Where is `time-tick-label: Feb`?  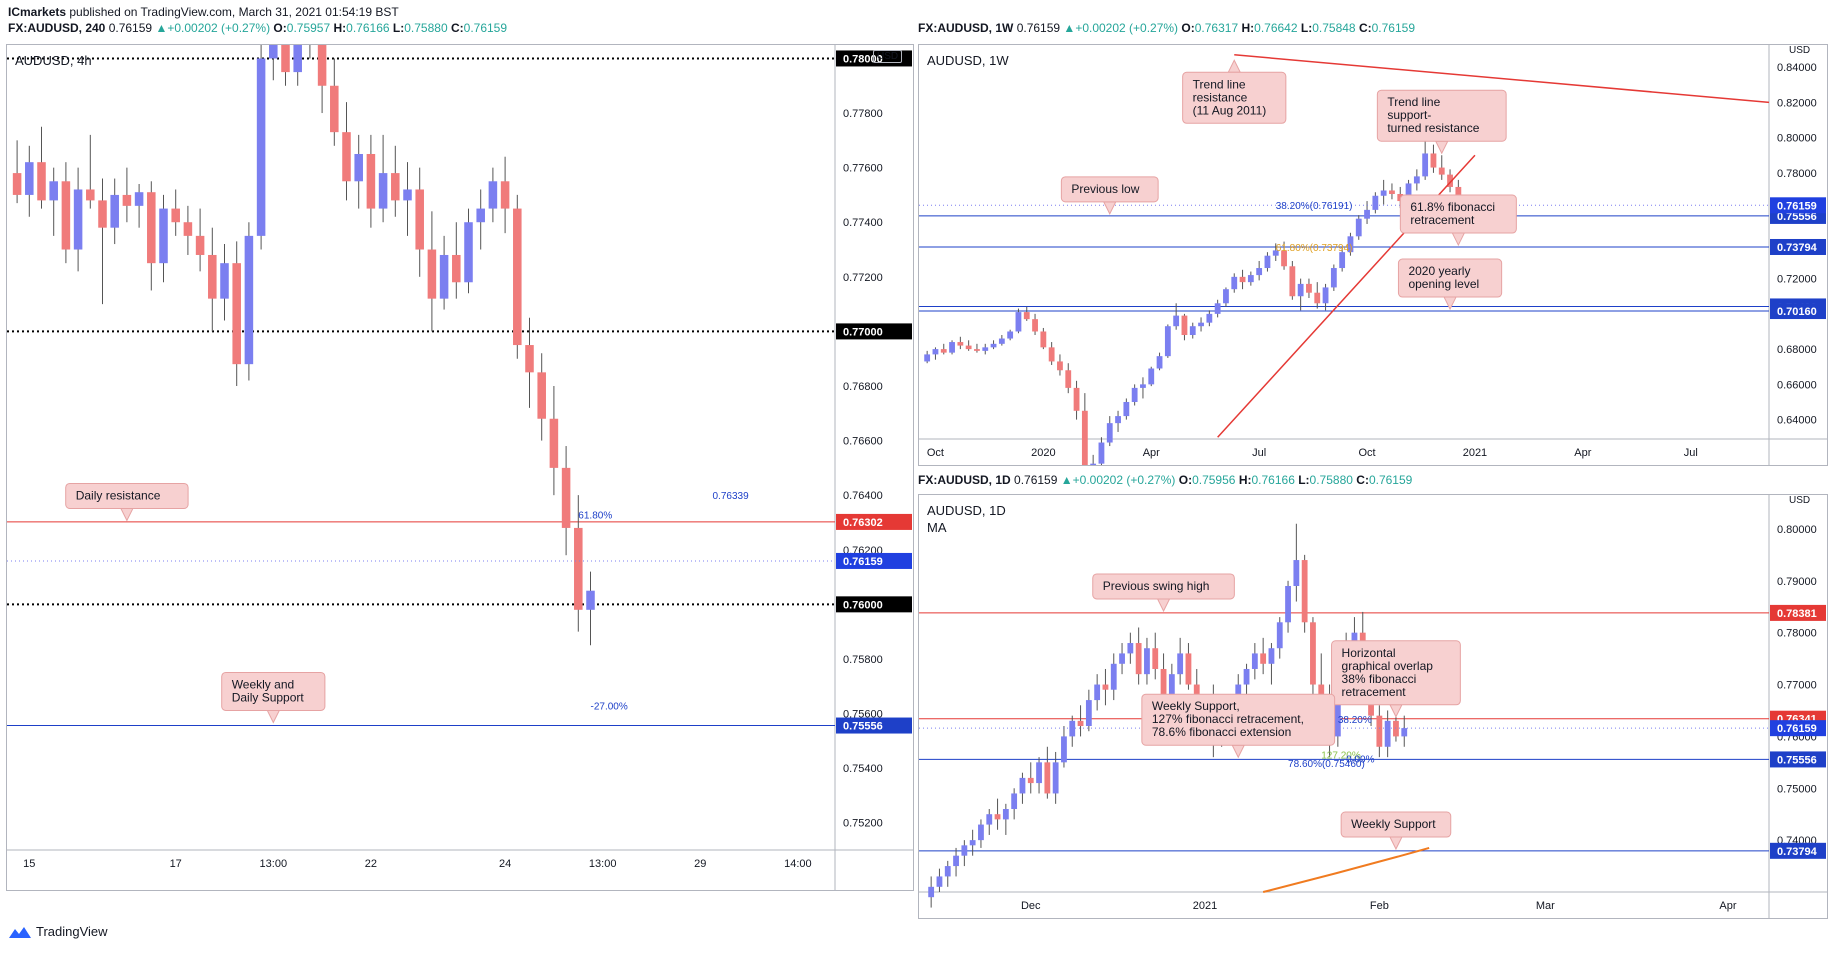
time-tick-label: Feb is located at coordinates (1379, 906).